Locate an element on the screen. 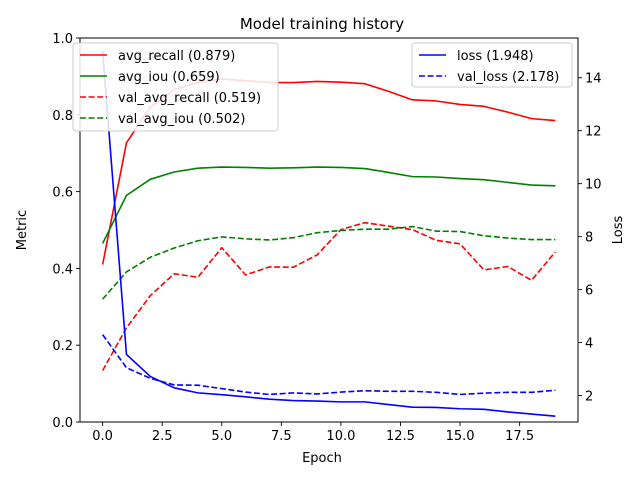 The height and width of the screenshot is (480, 640). x-tick-label: 5.0 is located at coordinates (221, 436).